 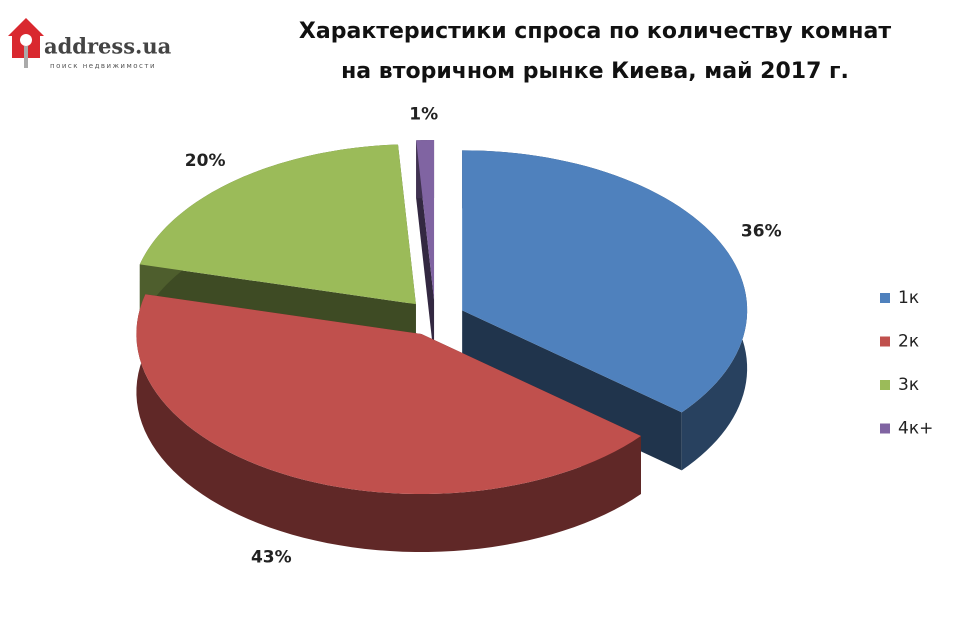 I want to click on legend-label: 2к, so click(x=908, y=342).